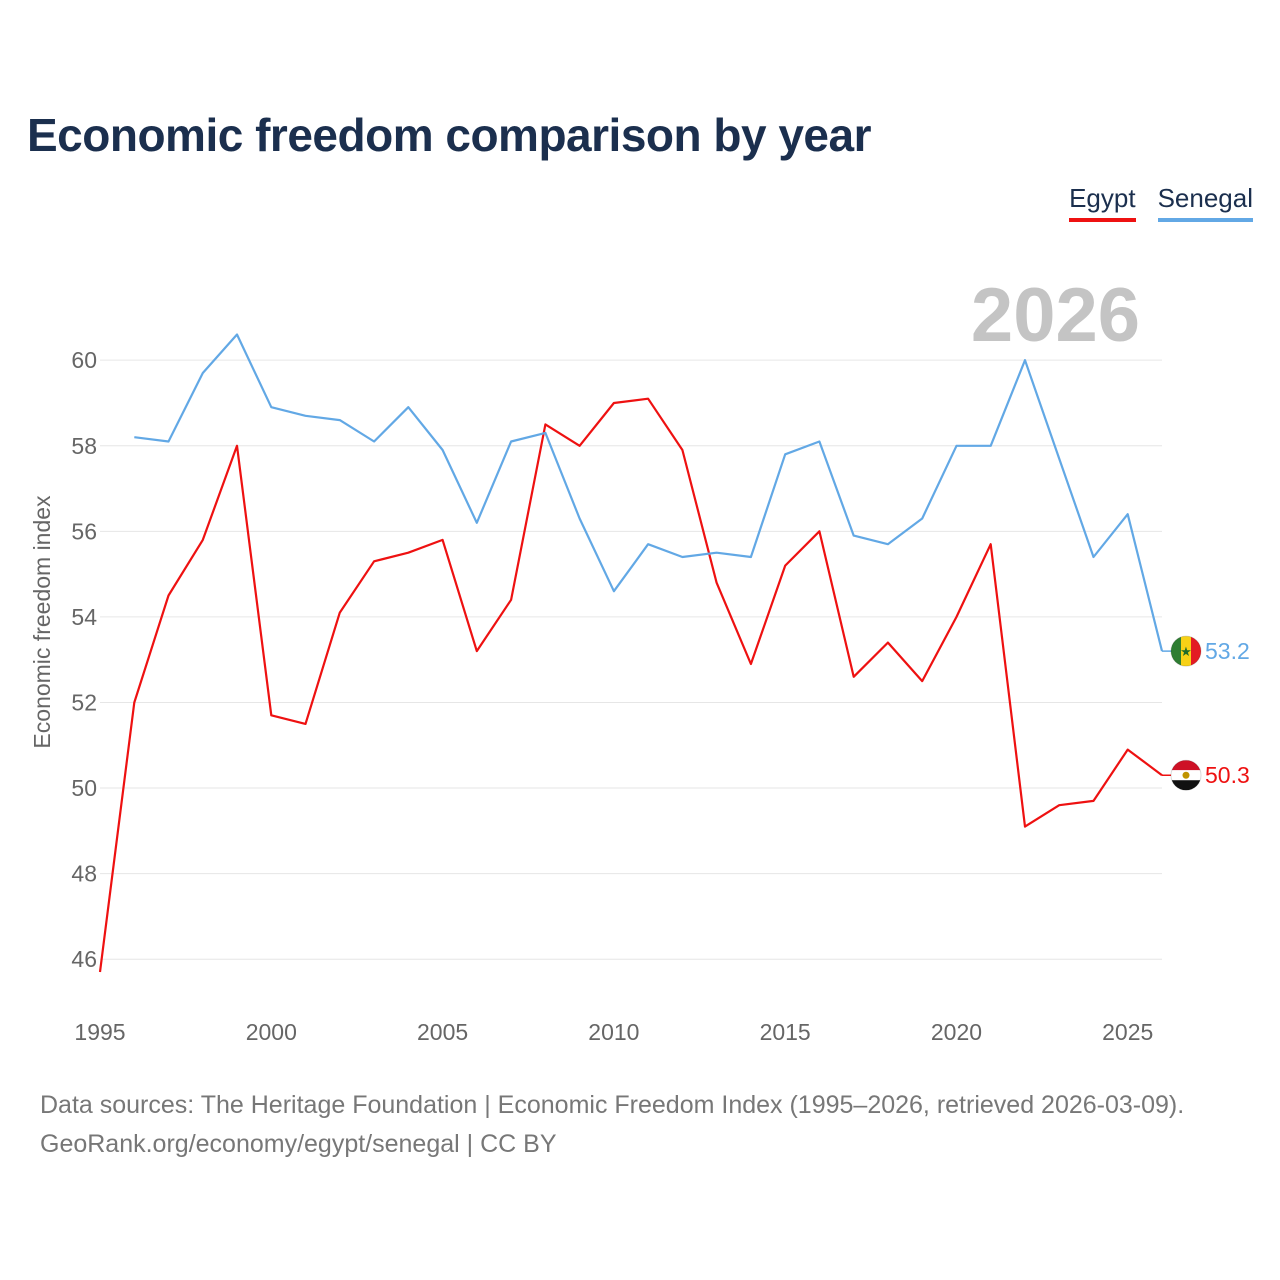 The width and height of the screenshot is (1280, 1280). What do you see at coordinates (84, 702) in the screenshot?
I see `y-tick-label: 52` at bounding box center [84, 702].